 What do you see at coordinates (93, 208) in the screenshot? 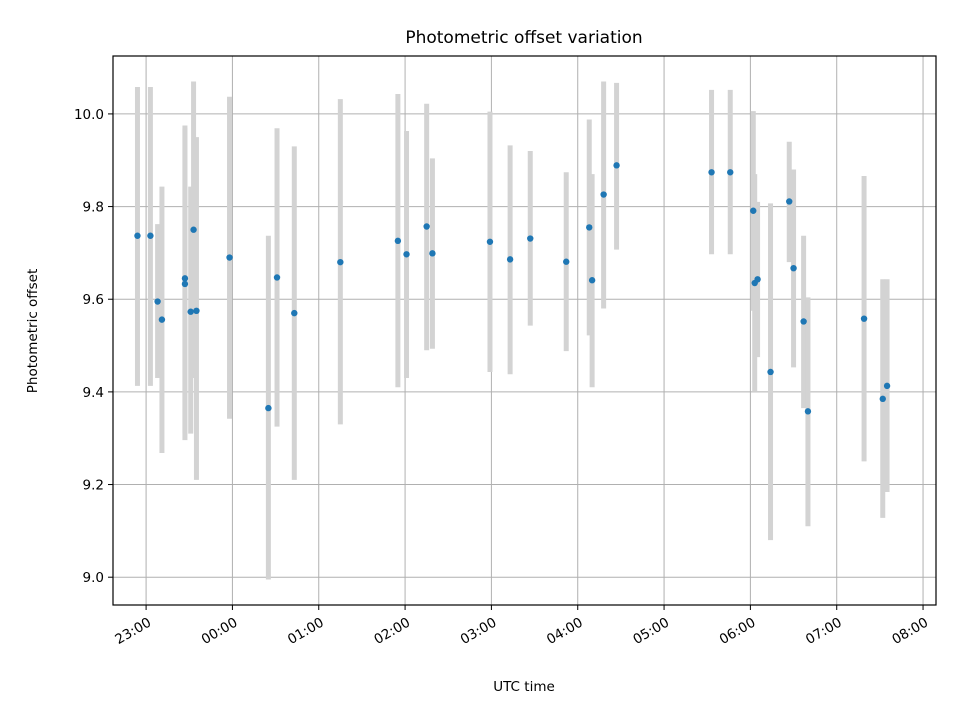
I see `y-tick-label: 9.8` at bounding box center [93, 208].